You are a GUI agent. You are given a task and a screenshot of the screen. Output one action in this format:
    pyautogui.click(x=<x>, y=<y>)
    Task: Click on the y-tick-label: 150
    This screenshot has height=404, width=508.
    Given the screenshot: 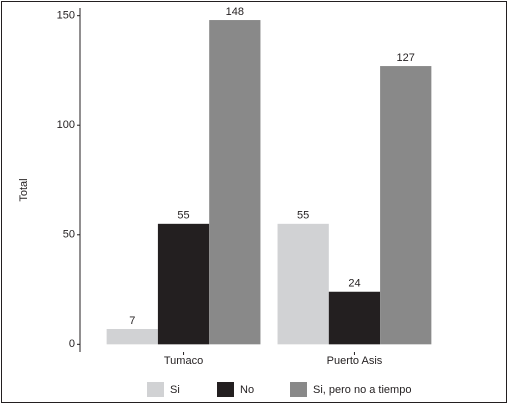 What is the action you would take?
    pyautogui.click(x=66, y=16)
    